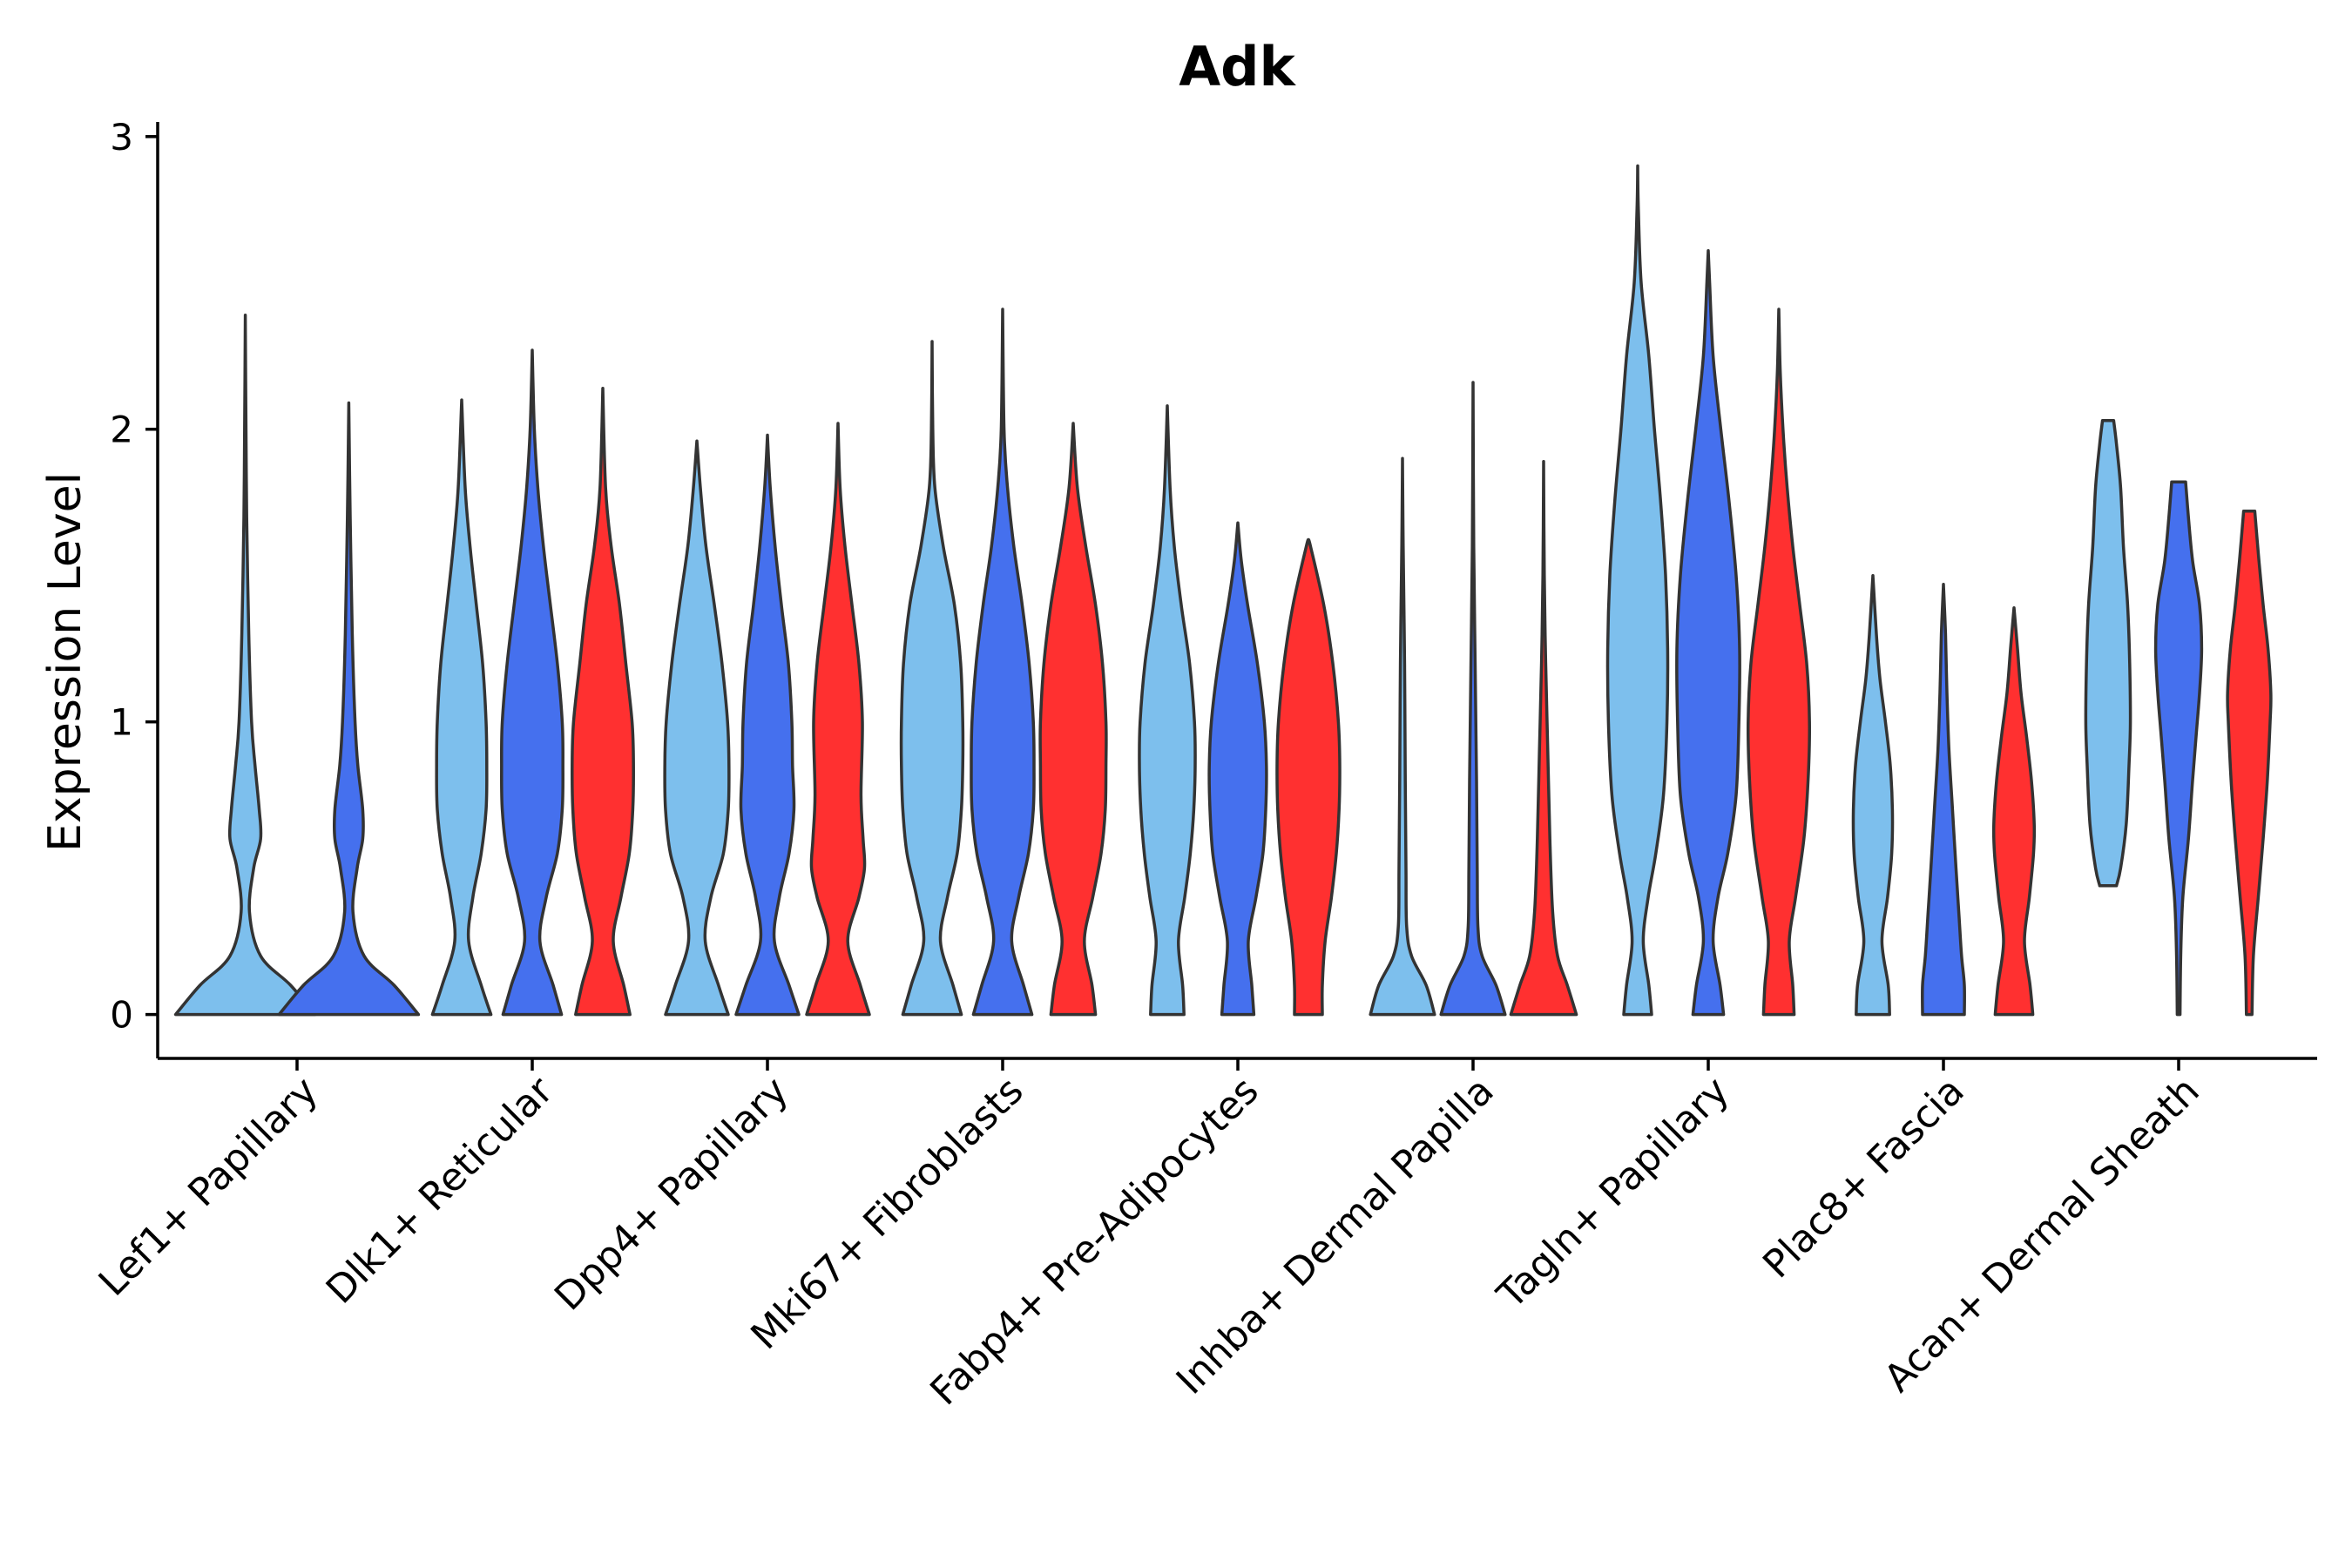  I want to click on y-tick-label: 2, so click(121, 430).